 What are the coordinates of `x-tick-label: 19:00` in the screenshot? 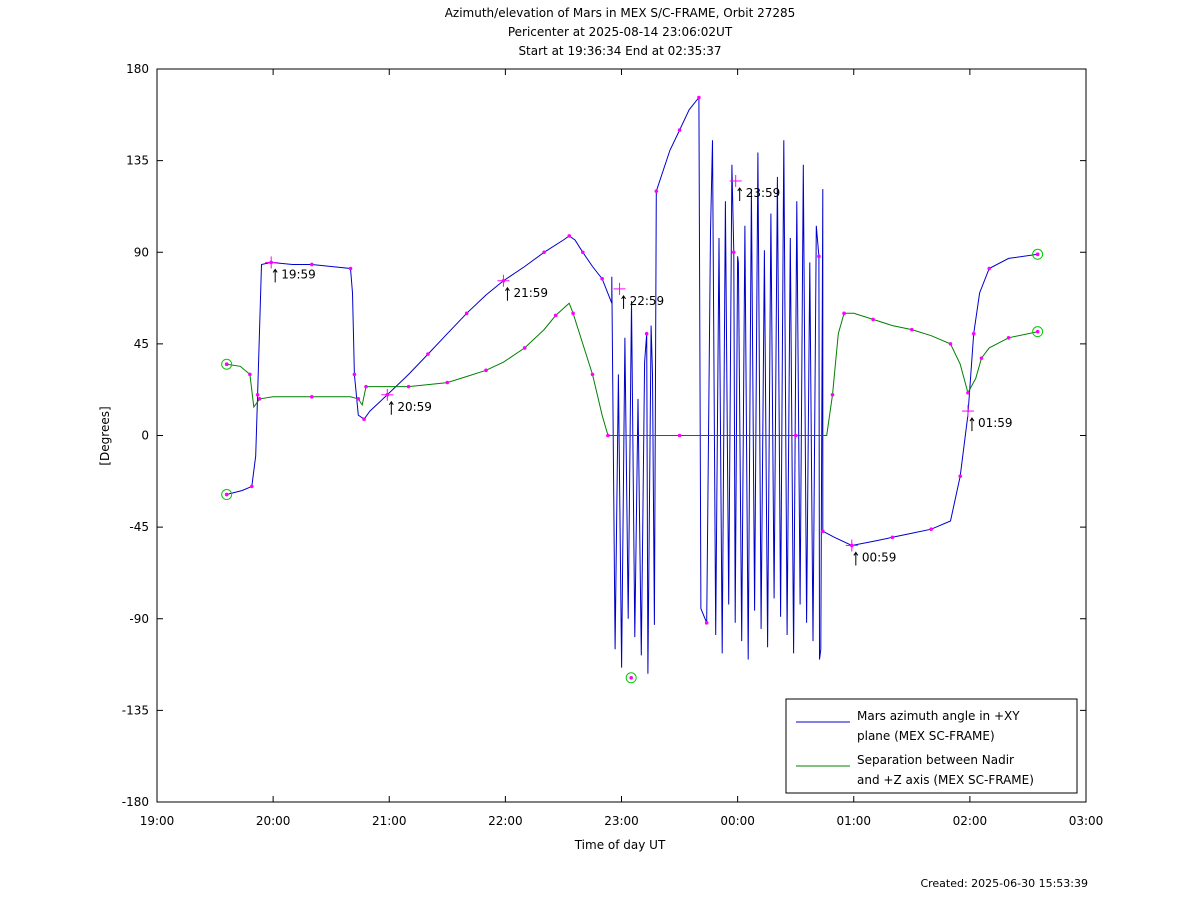 It's located at (157, 821).